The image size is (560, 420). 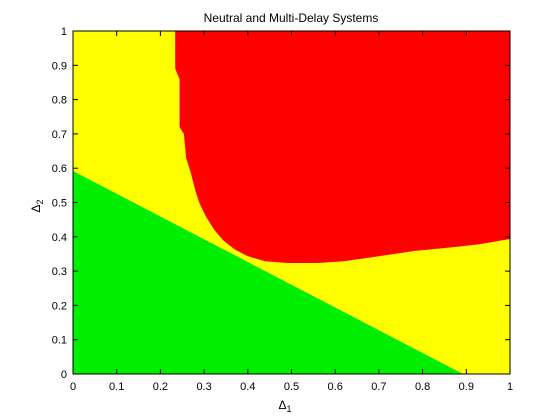 What do you see at coordinates (160, 387) in the screenshot?
I see `x-tick-label: 0.2` at bounding box center [160, 387].